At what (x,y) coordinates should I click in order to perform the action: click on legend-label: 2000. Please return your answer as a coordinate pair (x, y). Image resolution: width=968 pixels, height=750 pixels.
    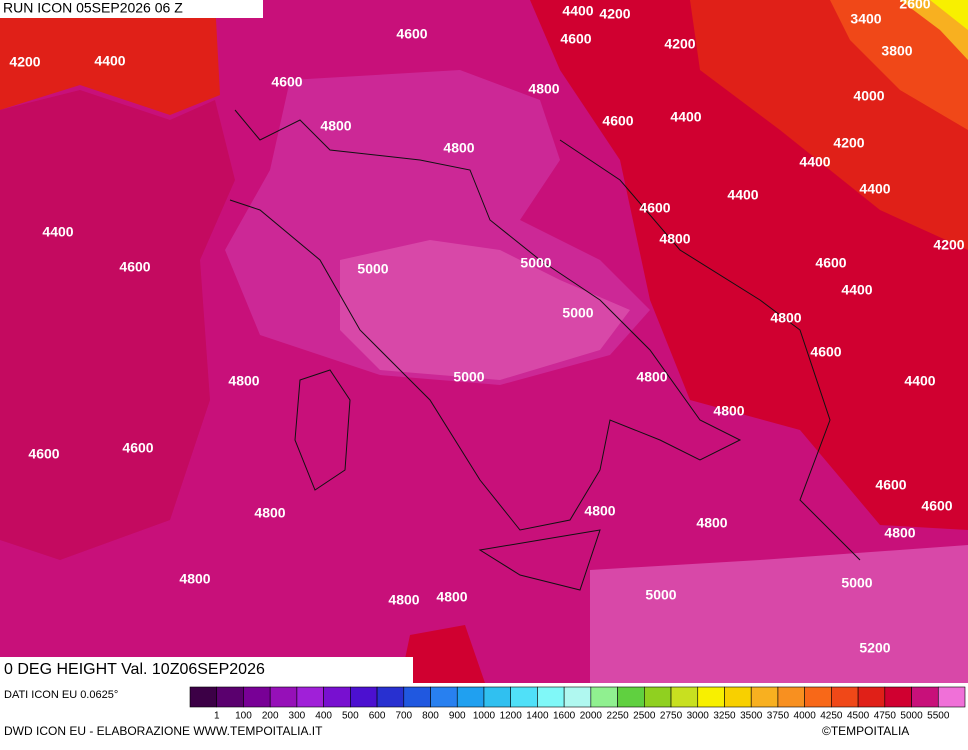
    Looking at the image, I should click on (591, 716).